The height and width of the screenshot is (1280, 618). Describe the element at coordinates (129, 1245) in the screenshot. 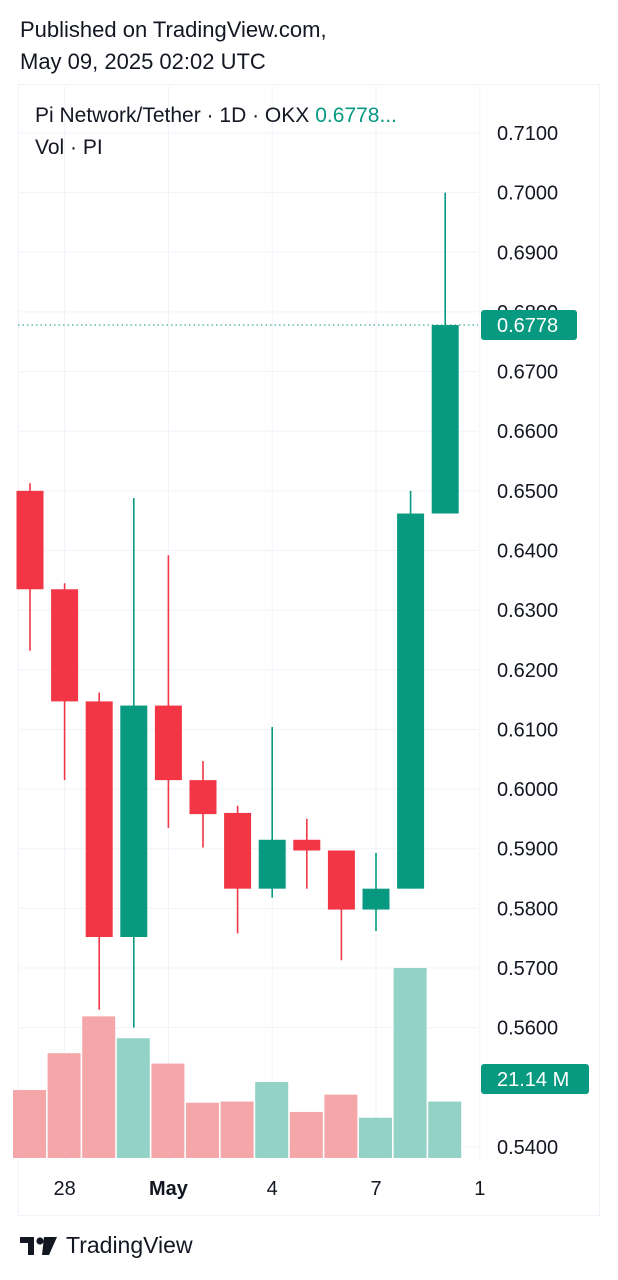

I see `tradingview-brand: TradingView` at that location.